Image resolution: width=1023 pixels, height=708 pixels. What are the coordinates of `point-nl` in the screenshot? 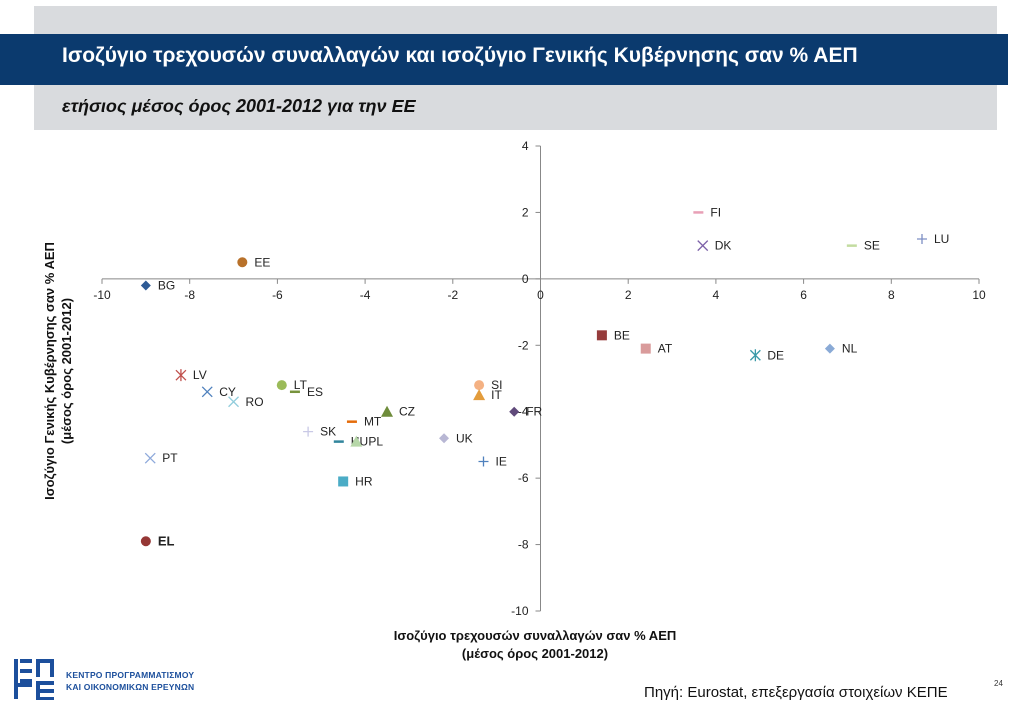 It's located at (829, 348).